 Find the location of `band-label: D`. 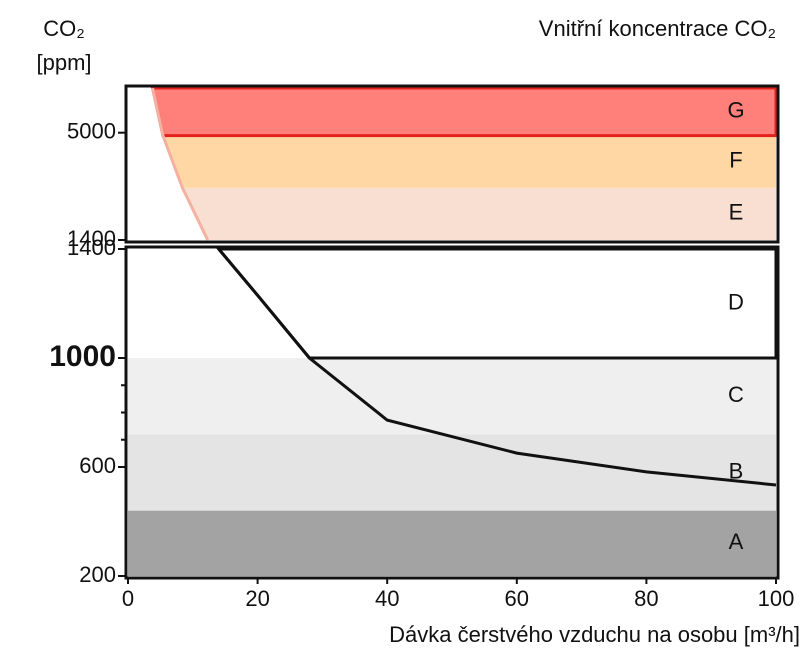

band-label: D is located at coordinates (736, 301).